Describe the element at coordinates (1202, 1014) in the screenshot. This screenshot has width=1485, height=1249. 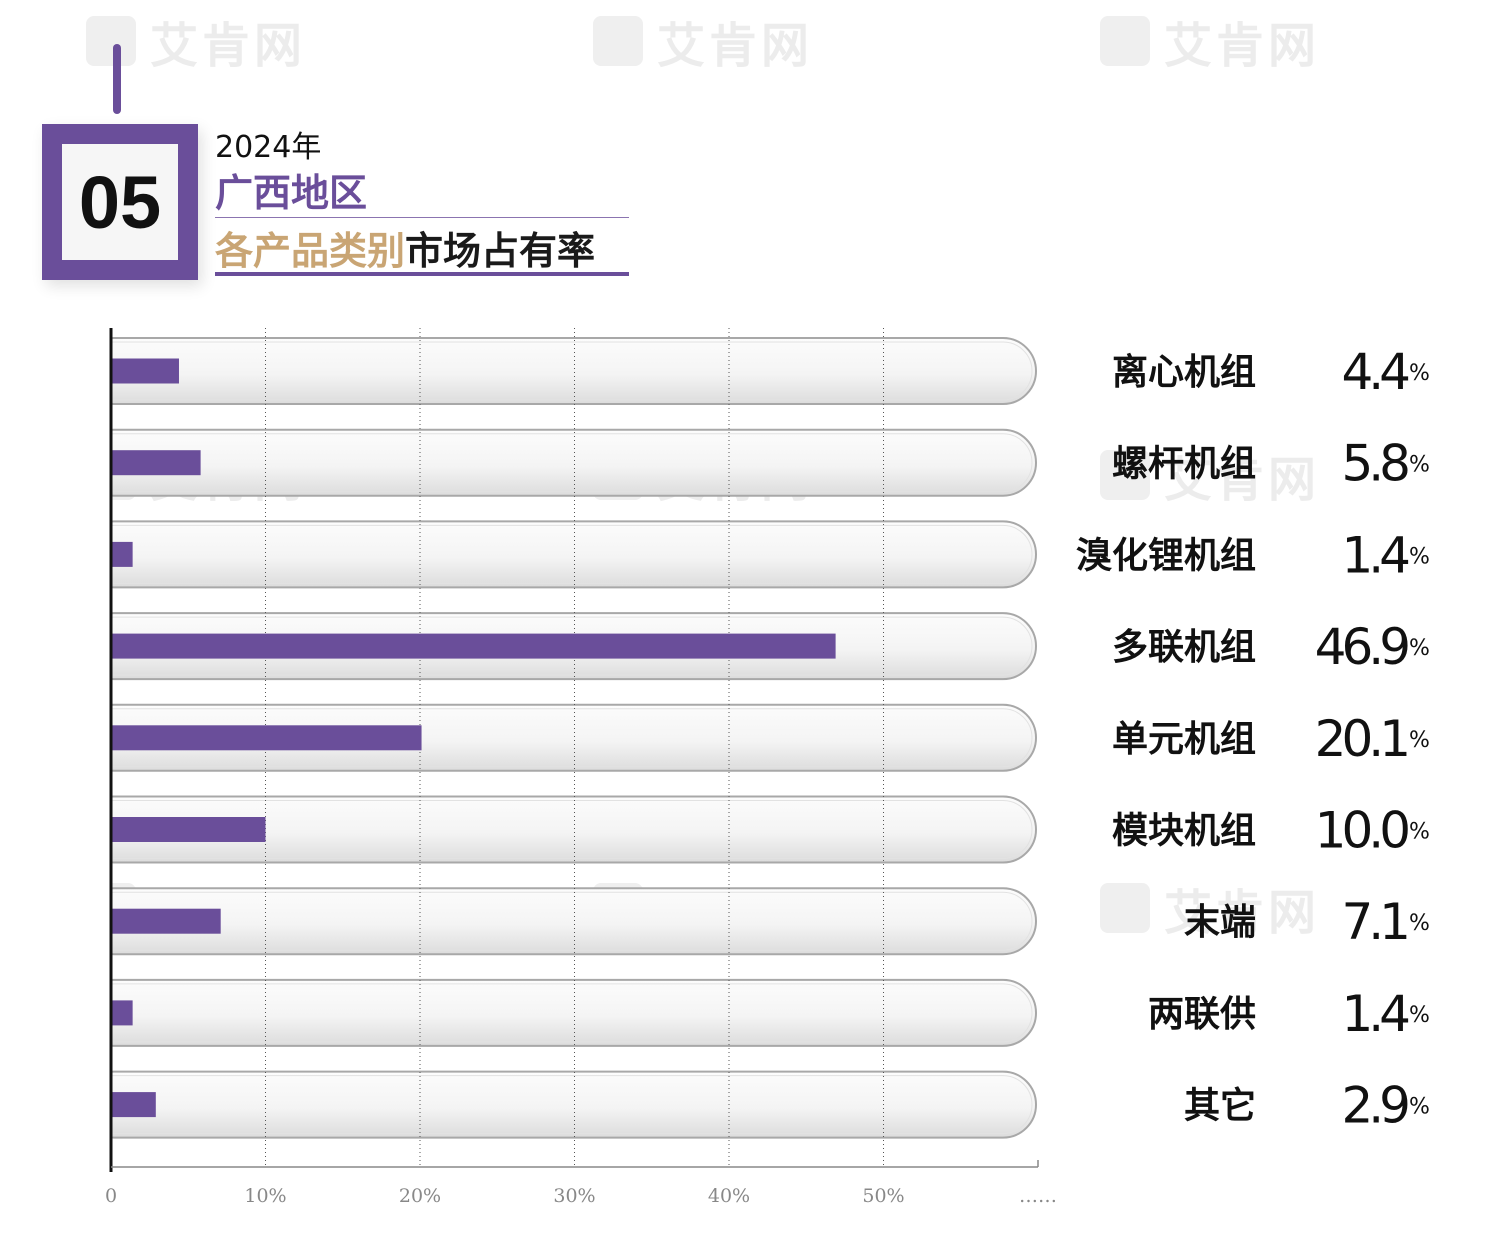
I see `category-label: 两联供` at that location.